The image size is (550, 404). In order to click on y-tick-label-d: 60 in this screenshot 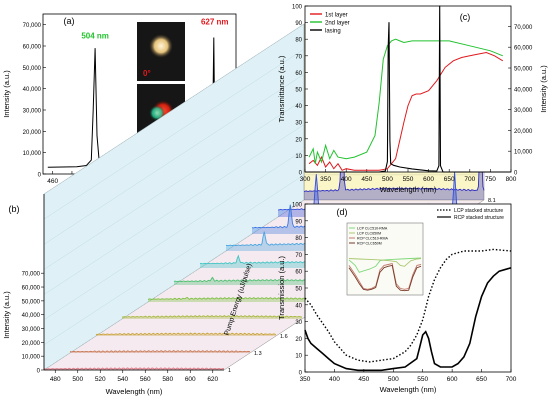, I will do `click(298, 273)`.